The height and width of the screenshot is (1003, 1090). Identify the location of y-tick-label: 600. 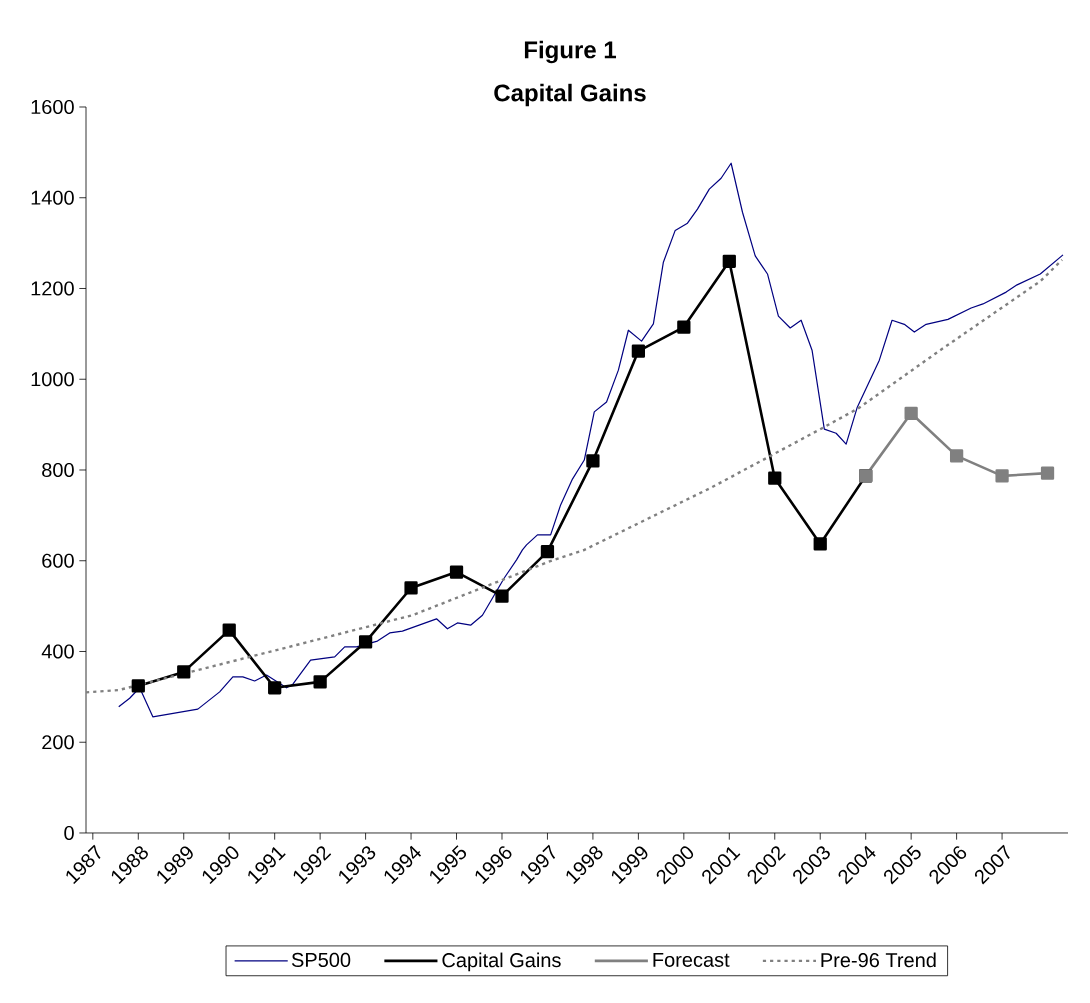
(58, 560).